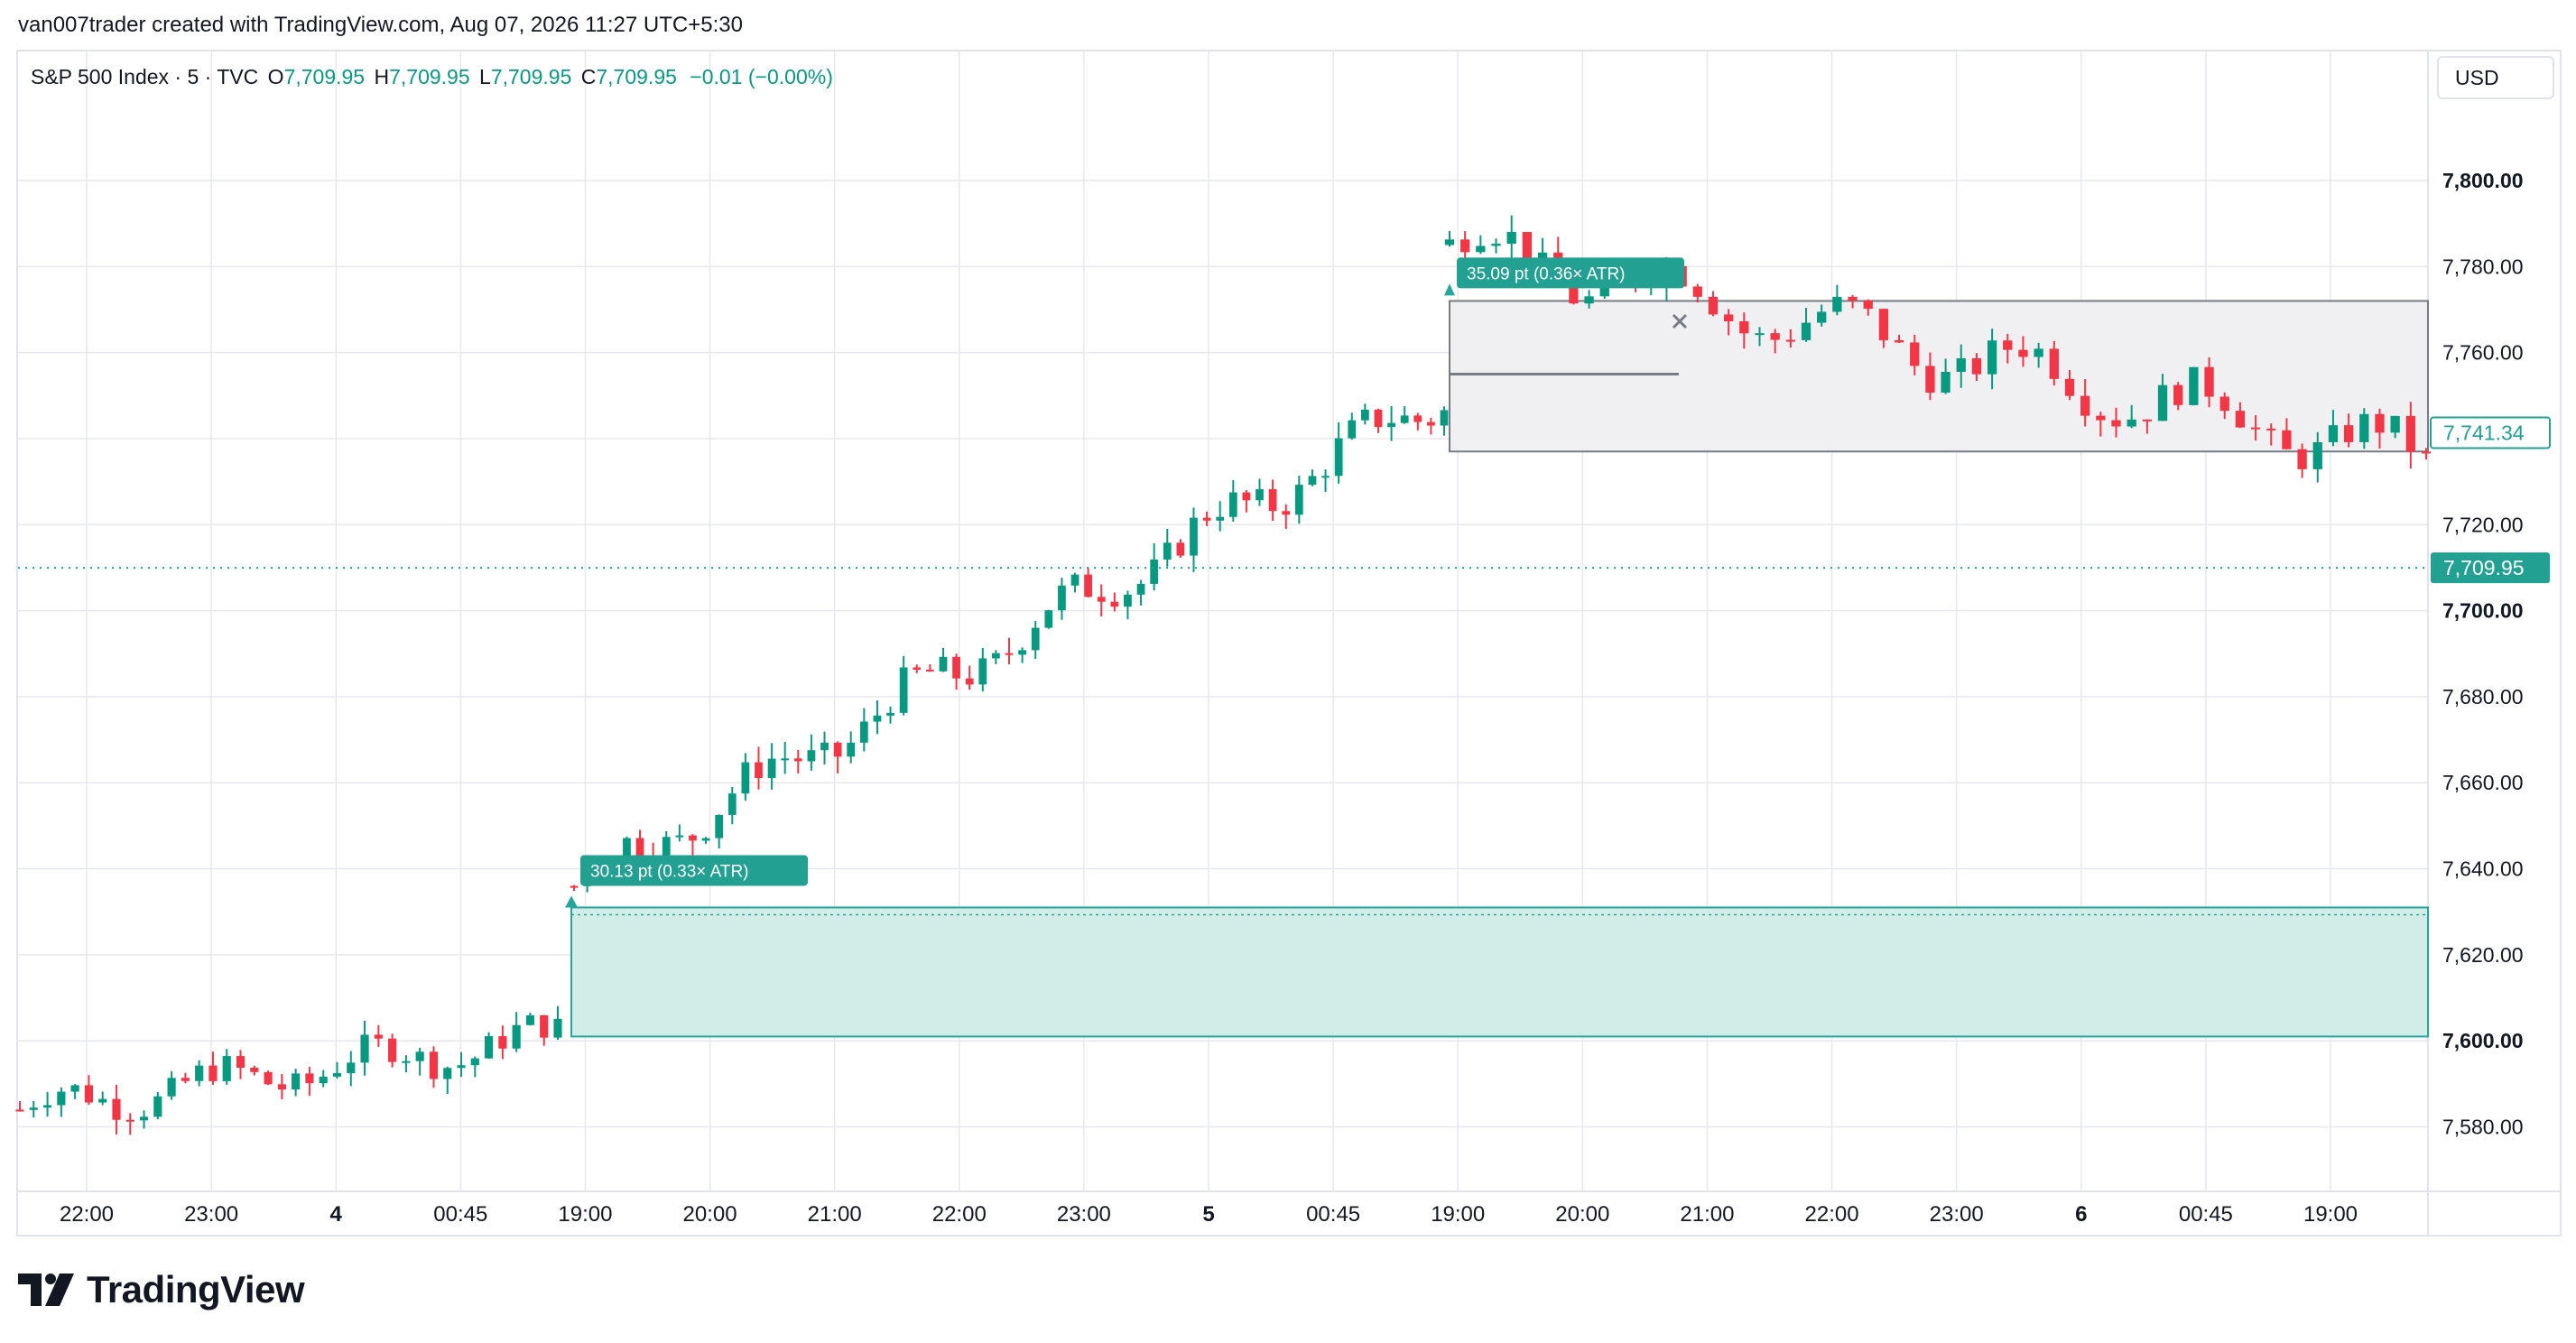 The image size is (2576, 1343). Describe the element at coordinates (1707, 1214) in the screenshot. I see `x-tick-label: 21:00` at that location.